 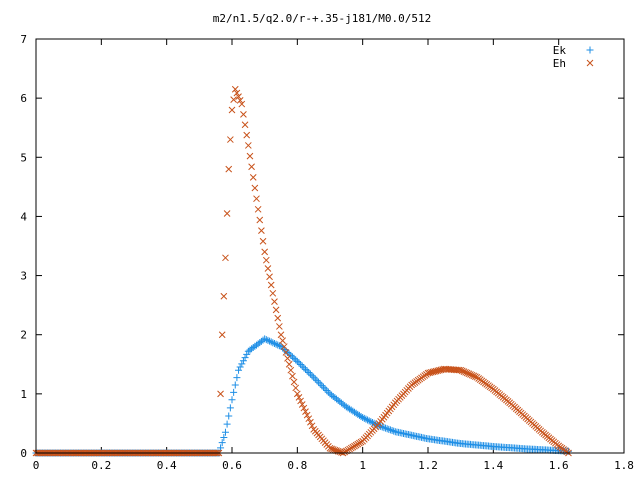 I want to click on y-tick-label: 2, so click(x=23, y=335).